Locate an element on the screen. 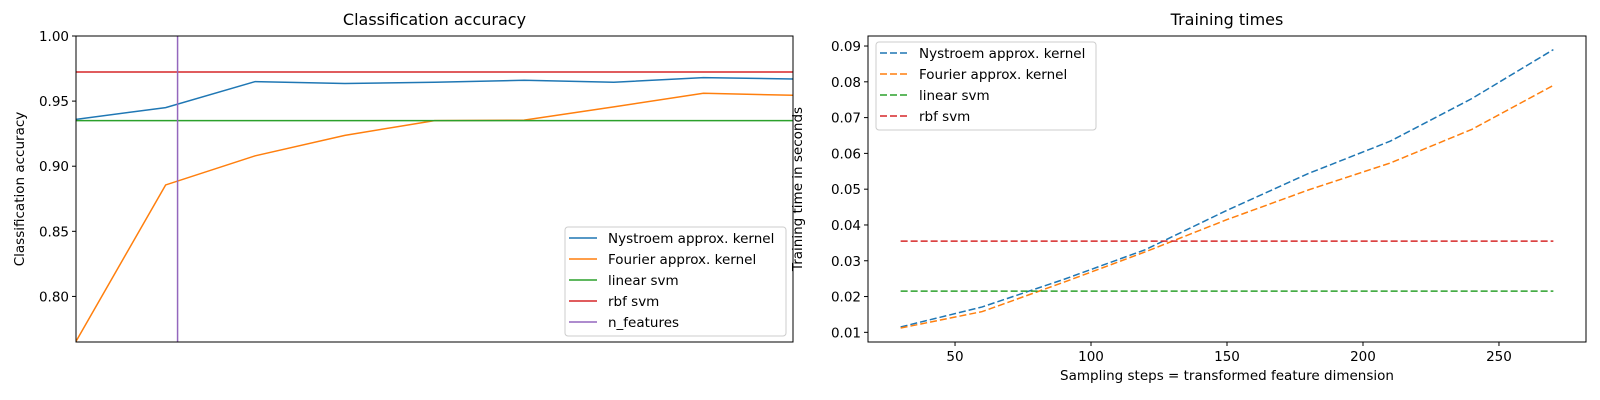 This screenshot has height=400, width=1600. y-tick-label: 0.05 is located at coordinates (846, 190).